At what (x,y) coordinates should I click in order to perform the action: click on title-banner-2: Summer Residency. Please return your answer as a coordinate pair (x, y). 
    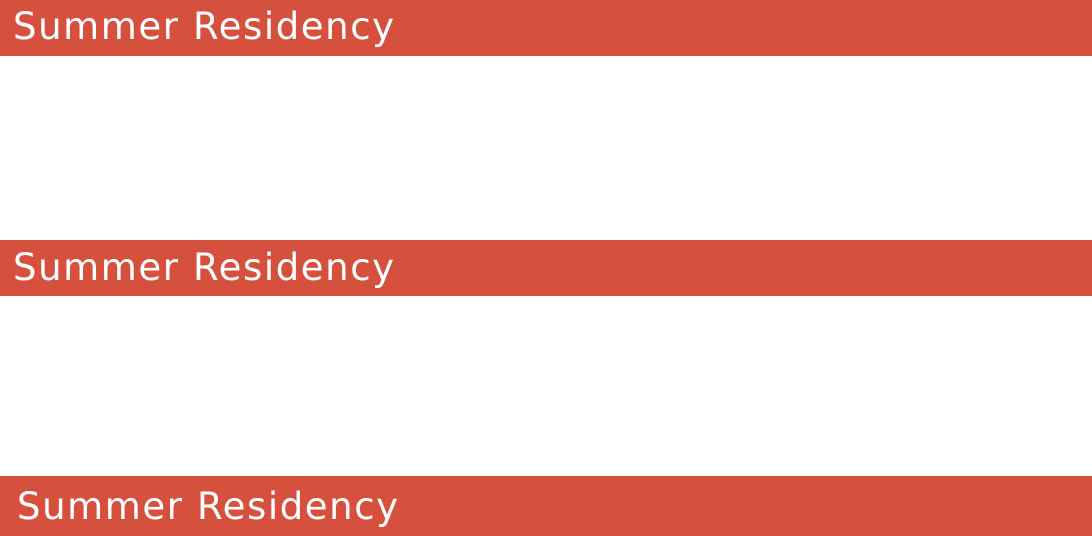
    Looking at the image, I should click on (546, 268).